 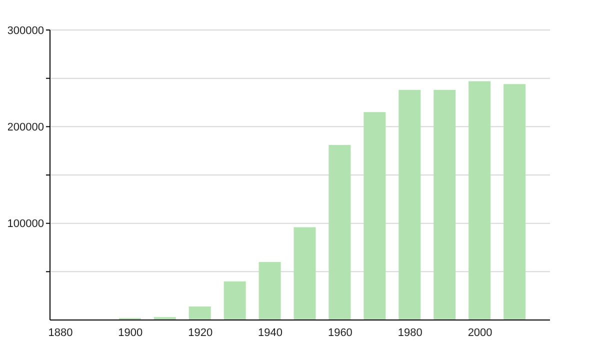 What do you see at coordinates (25, 224) in the screenshot?
I see `y-tick-label: 100000` at bounding box center [25, 224].